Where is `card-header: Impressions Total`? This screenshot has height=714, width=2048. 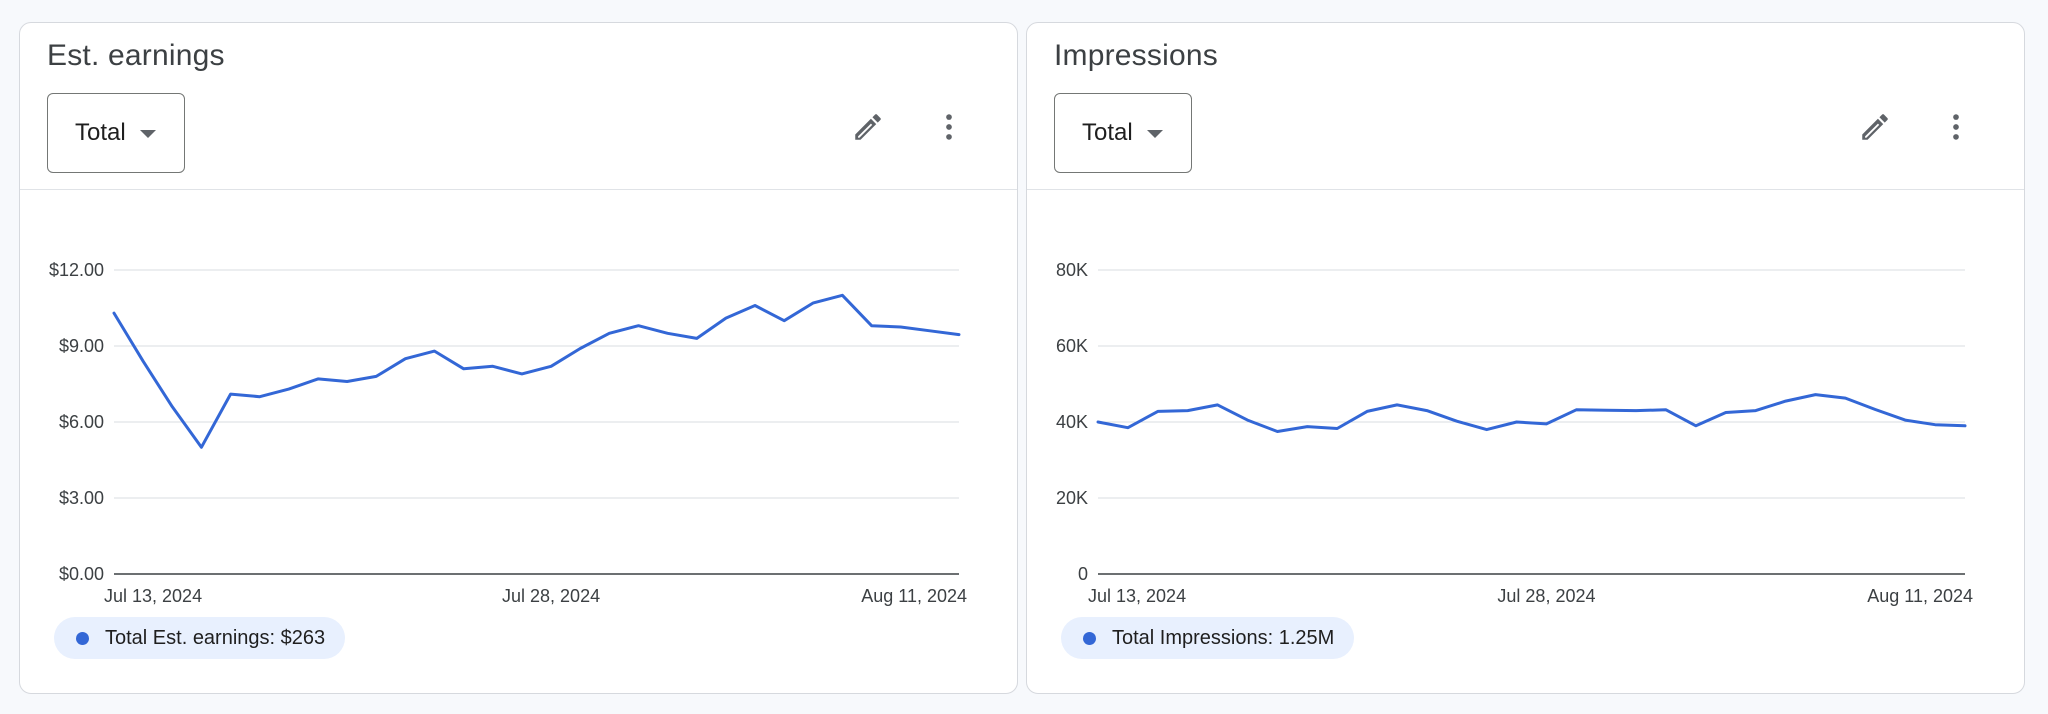
card-header: Impressions Total is located at coordinates (1525, 106).